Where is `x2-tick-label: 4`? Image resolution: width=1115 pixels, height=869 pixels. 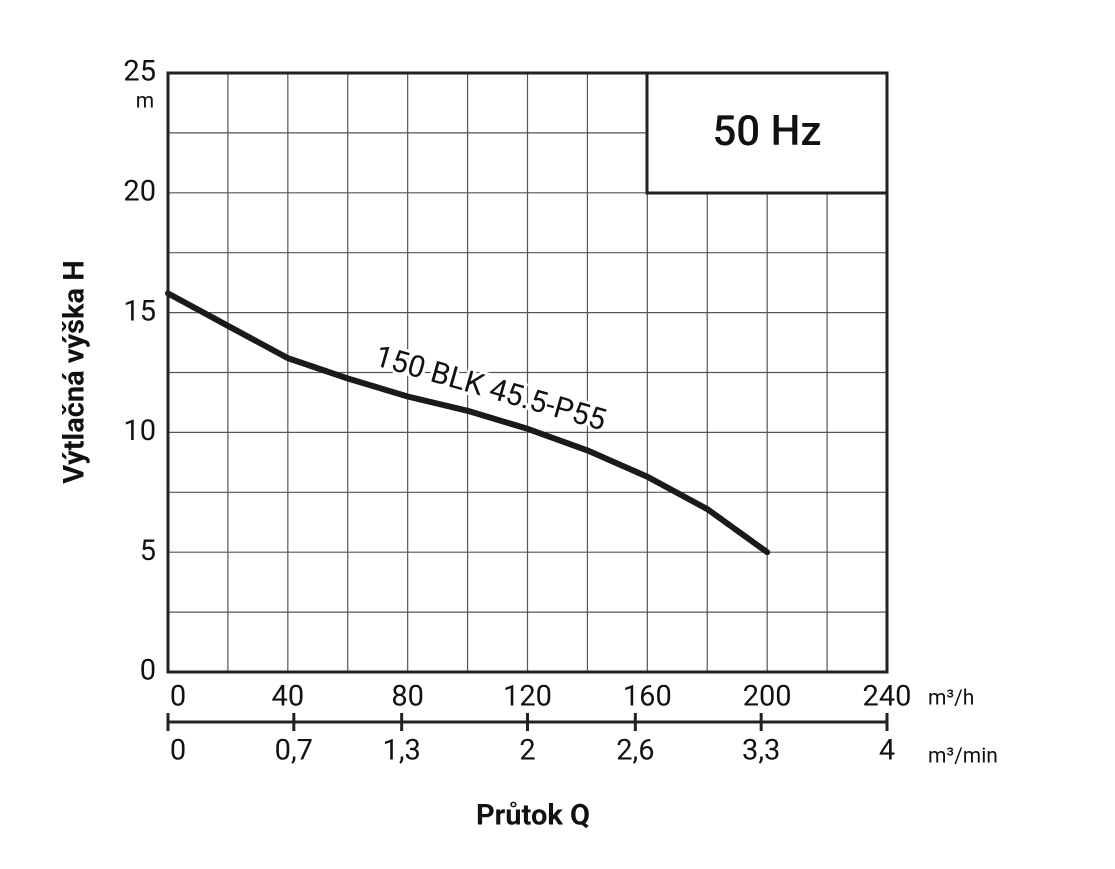 x2-tick-label: 4 is located at coordinates (887, 751).